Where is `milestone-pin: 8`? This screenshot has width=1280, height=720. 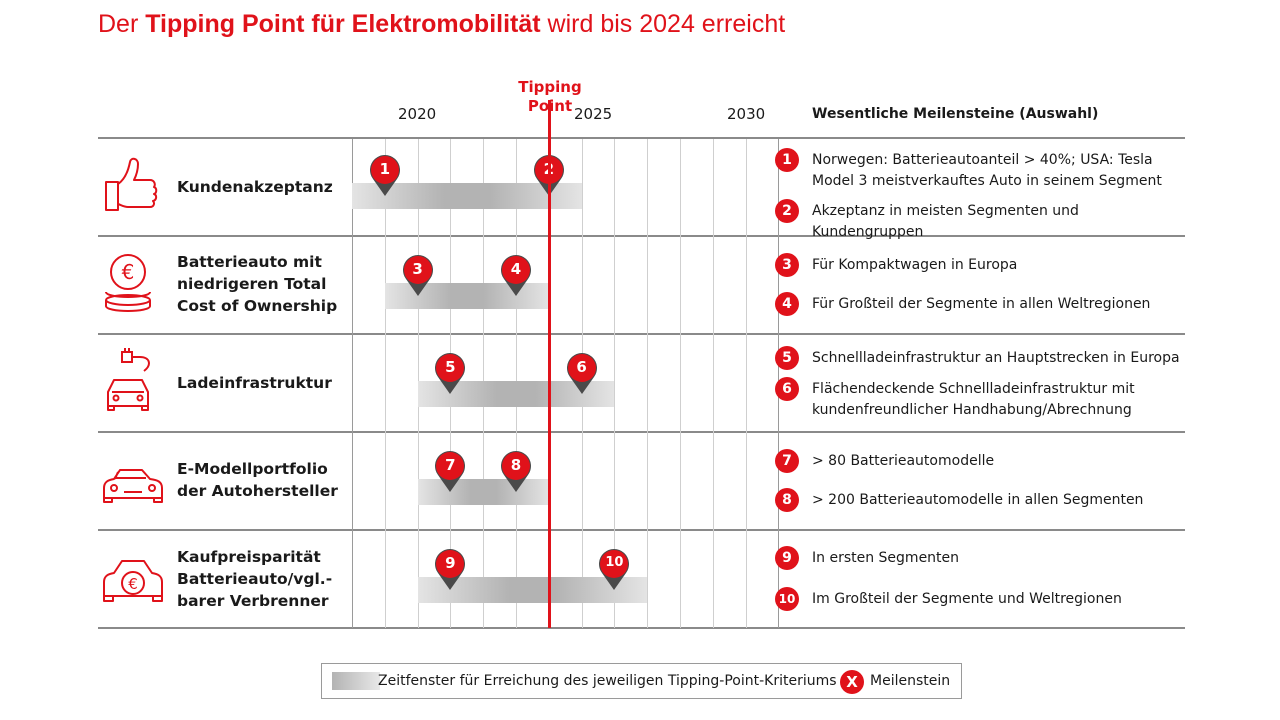
milestone-pin: 8 is located at coordinates (516, 472).